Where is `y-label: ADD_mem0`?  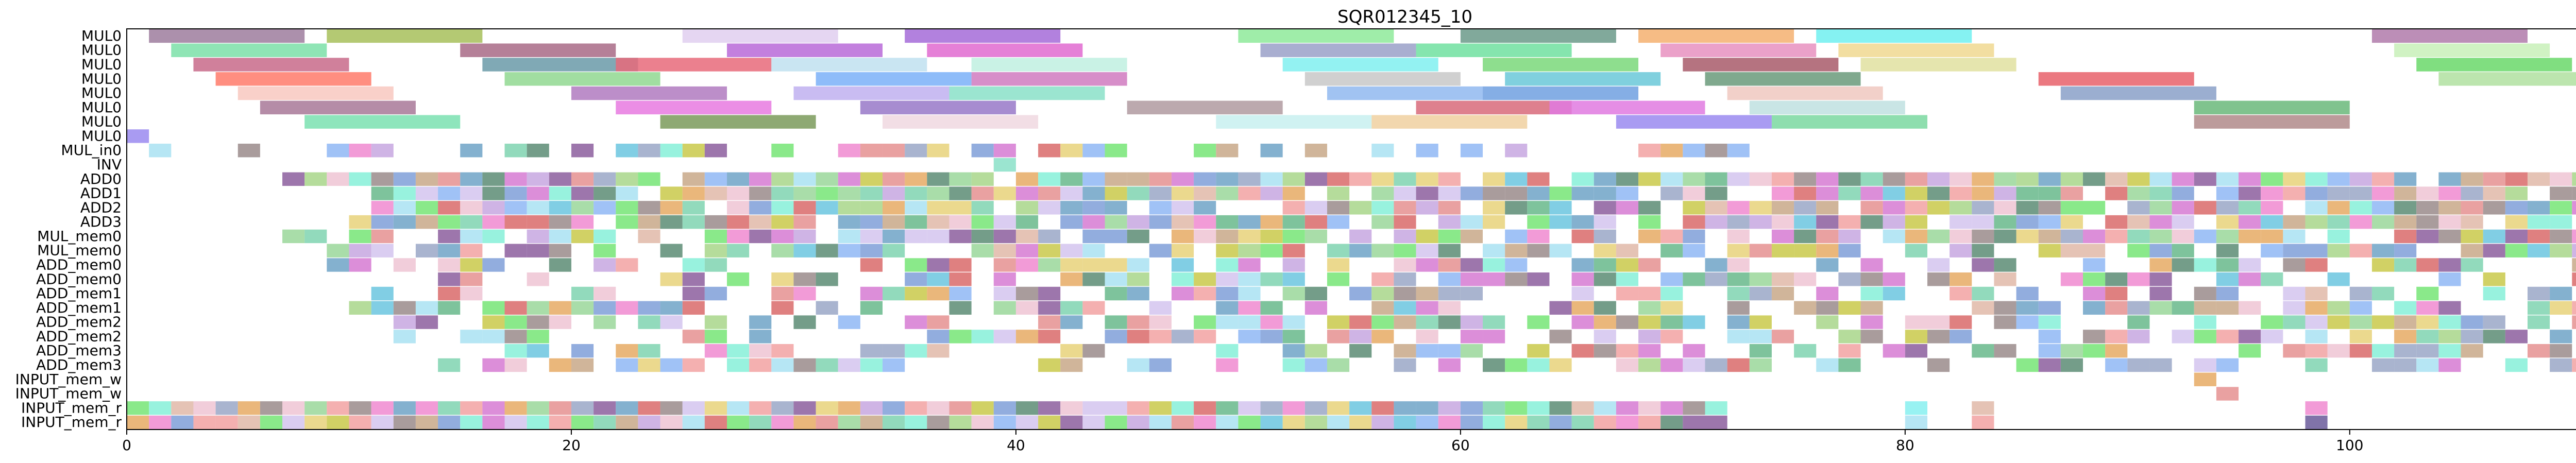
y-label: ADD_mem0 is located at coordinates (79, 265).